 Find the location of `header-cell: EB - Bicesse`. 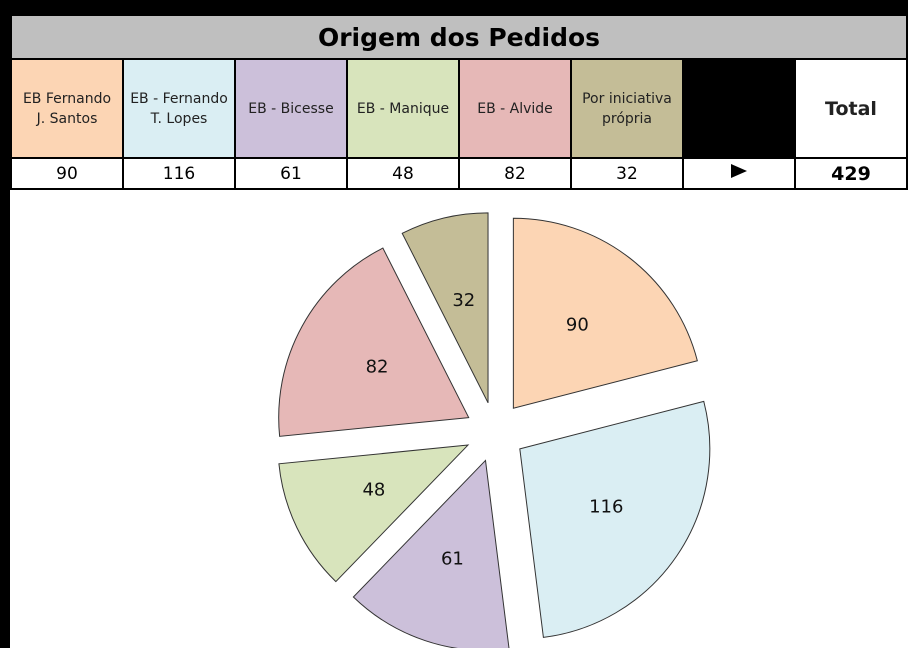

header-cell: EB - Bicesse is located at coordinates (291, 108).